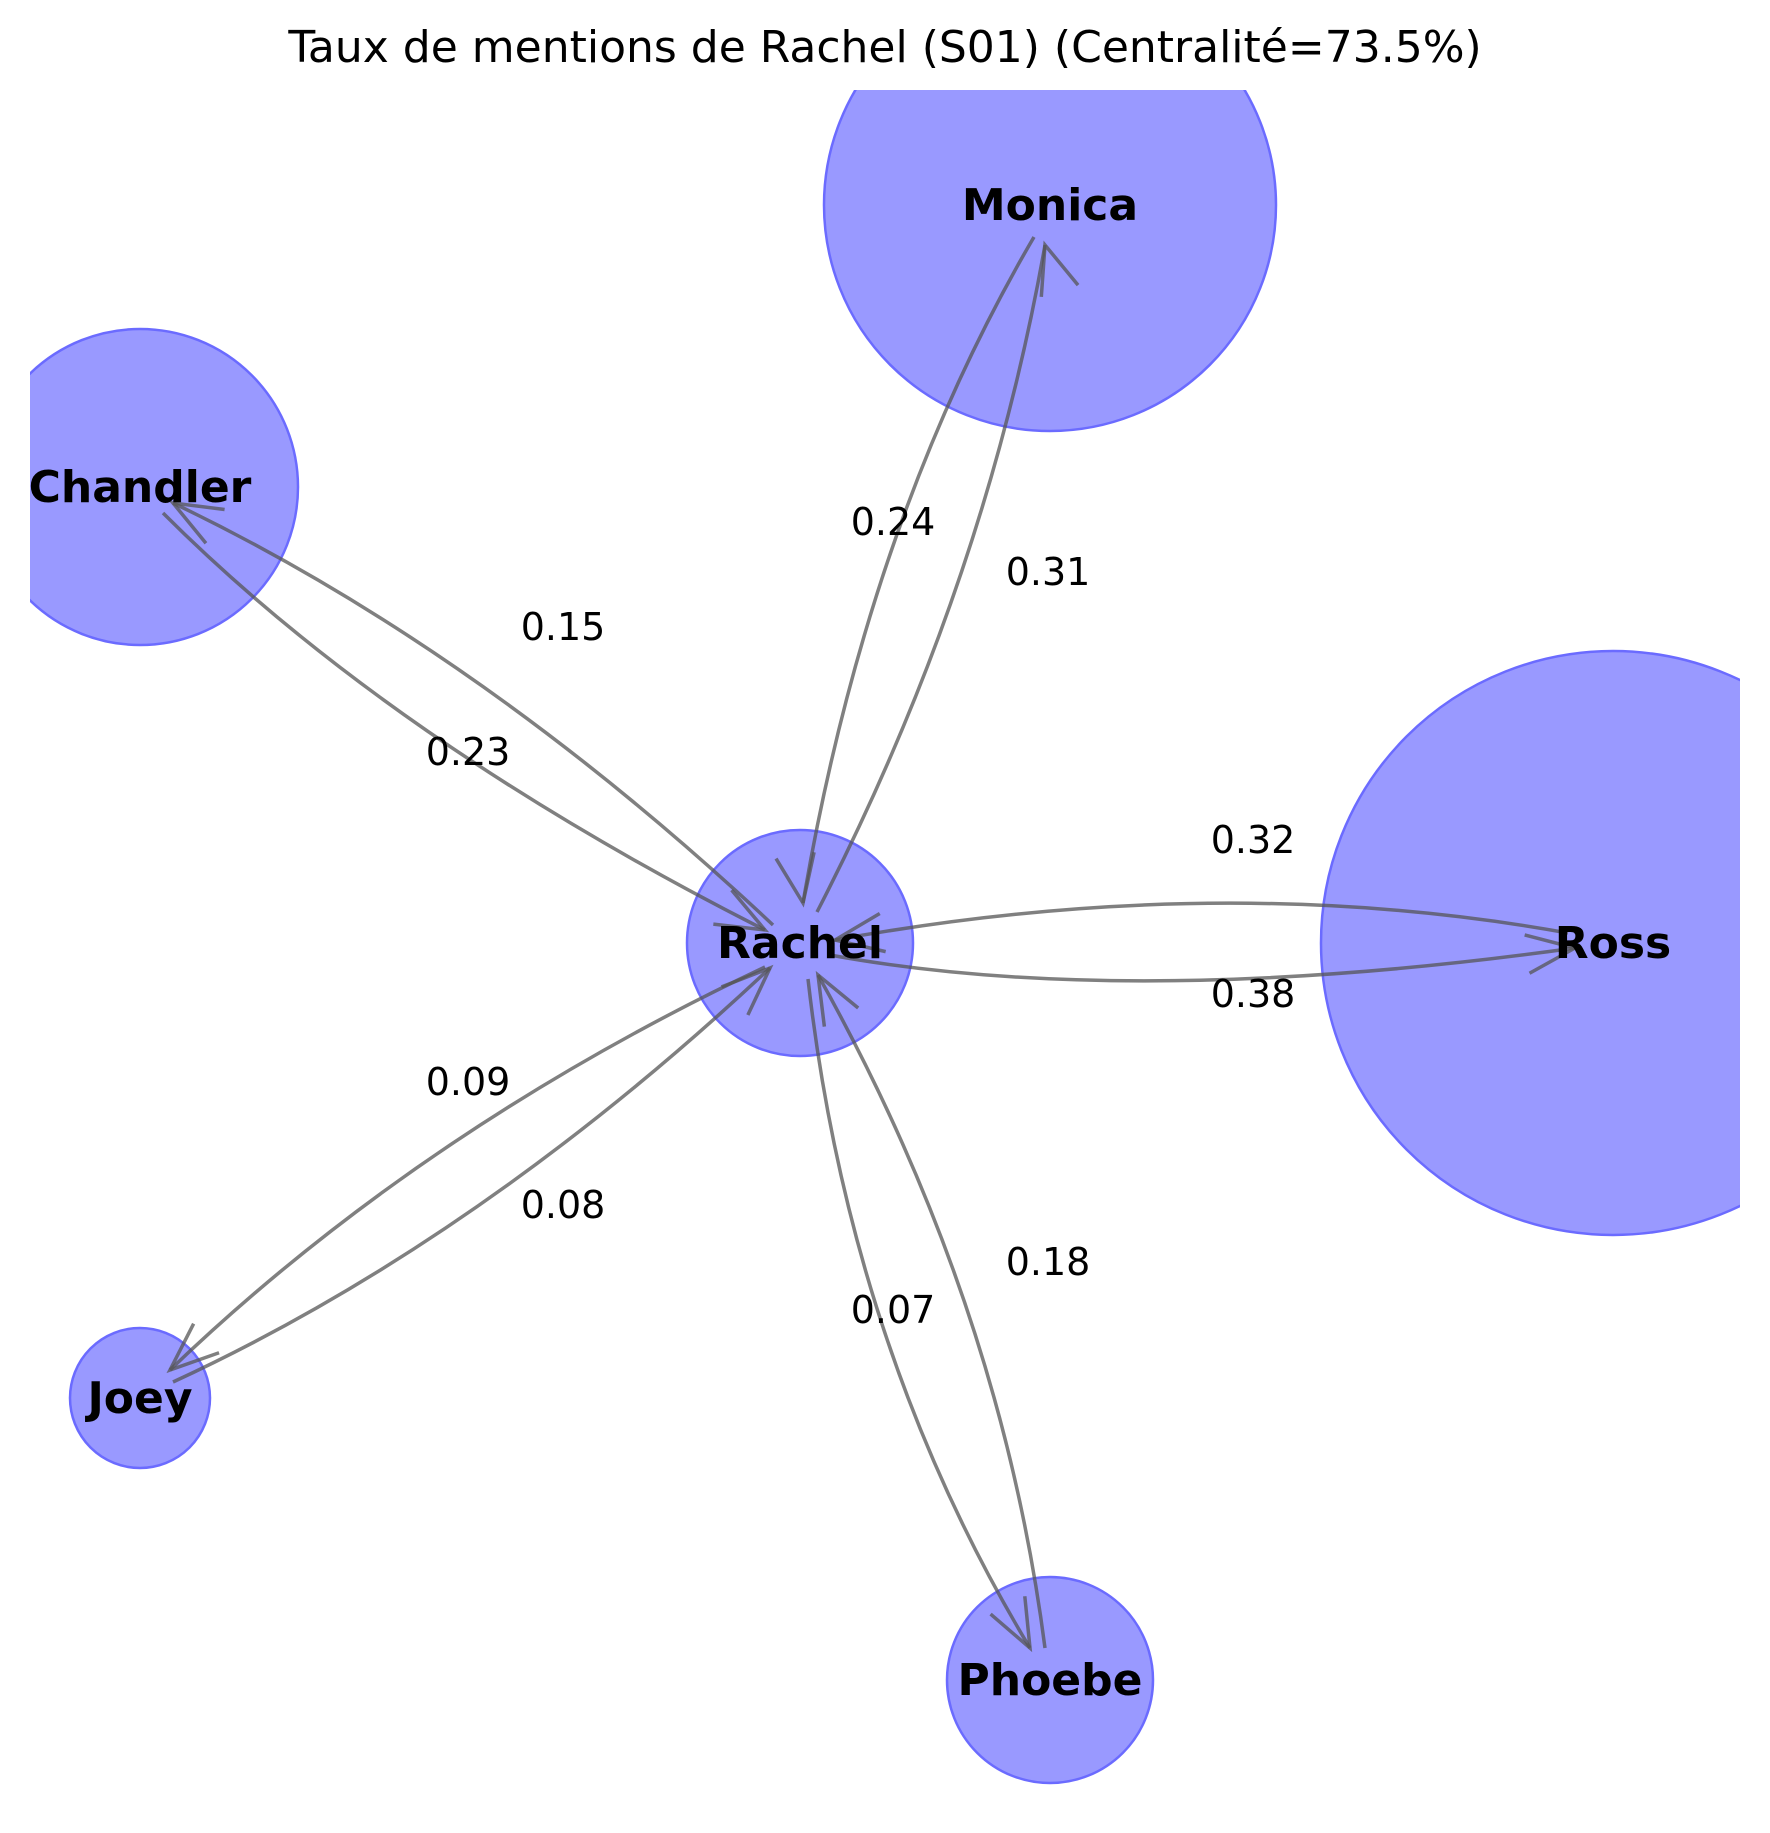 The height and width of the screenshot is (1833, 1770). What do you see at coordinates (858, 933) in the screenshot?
I see `edge-arrowhead-ross-rachel` at bounding box center [858, 933].